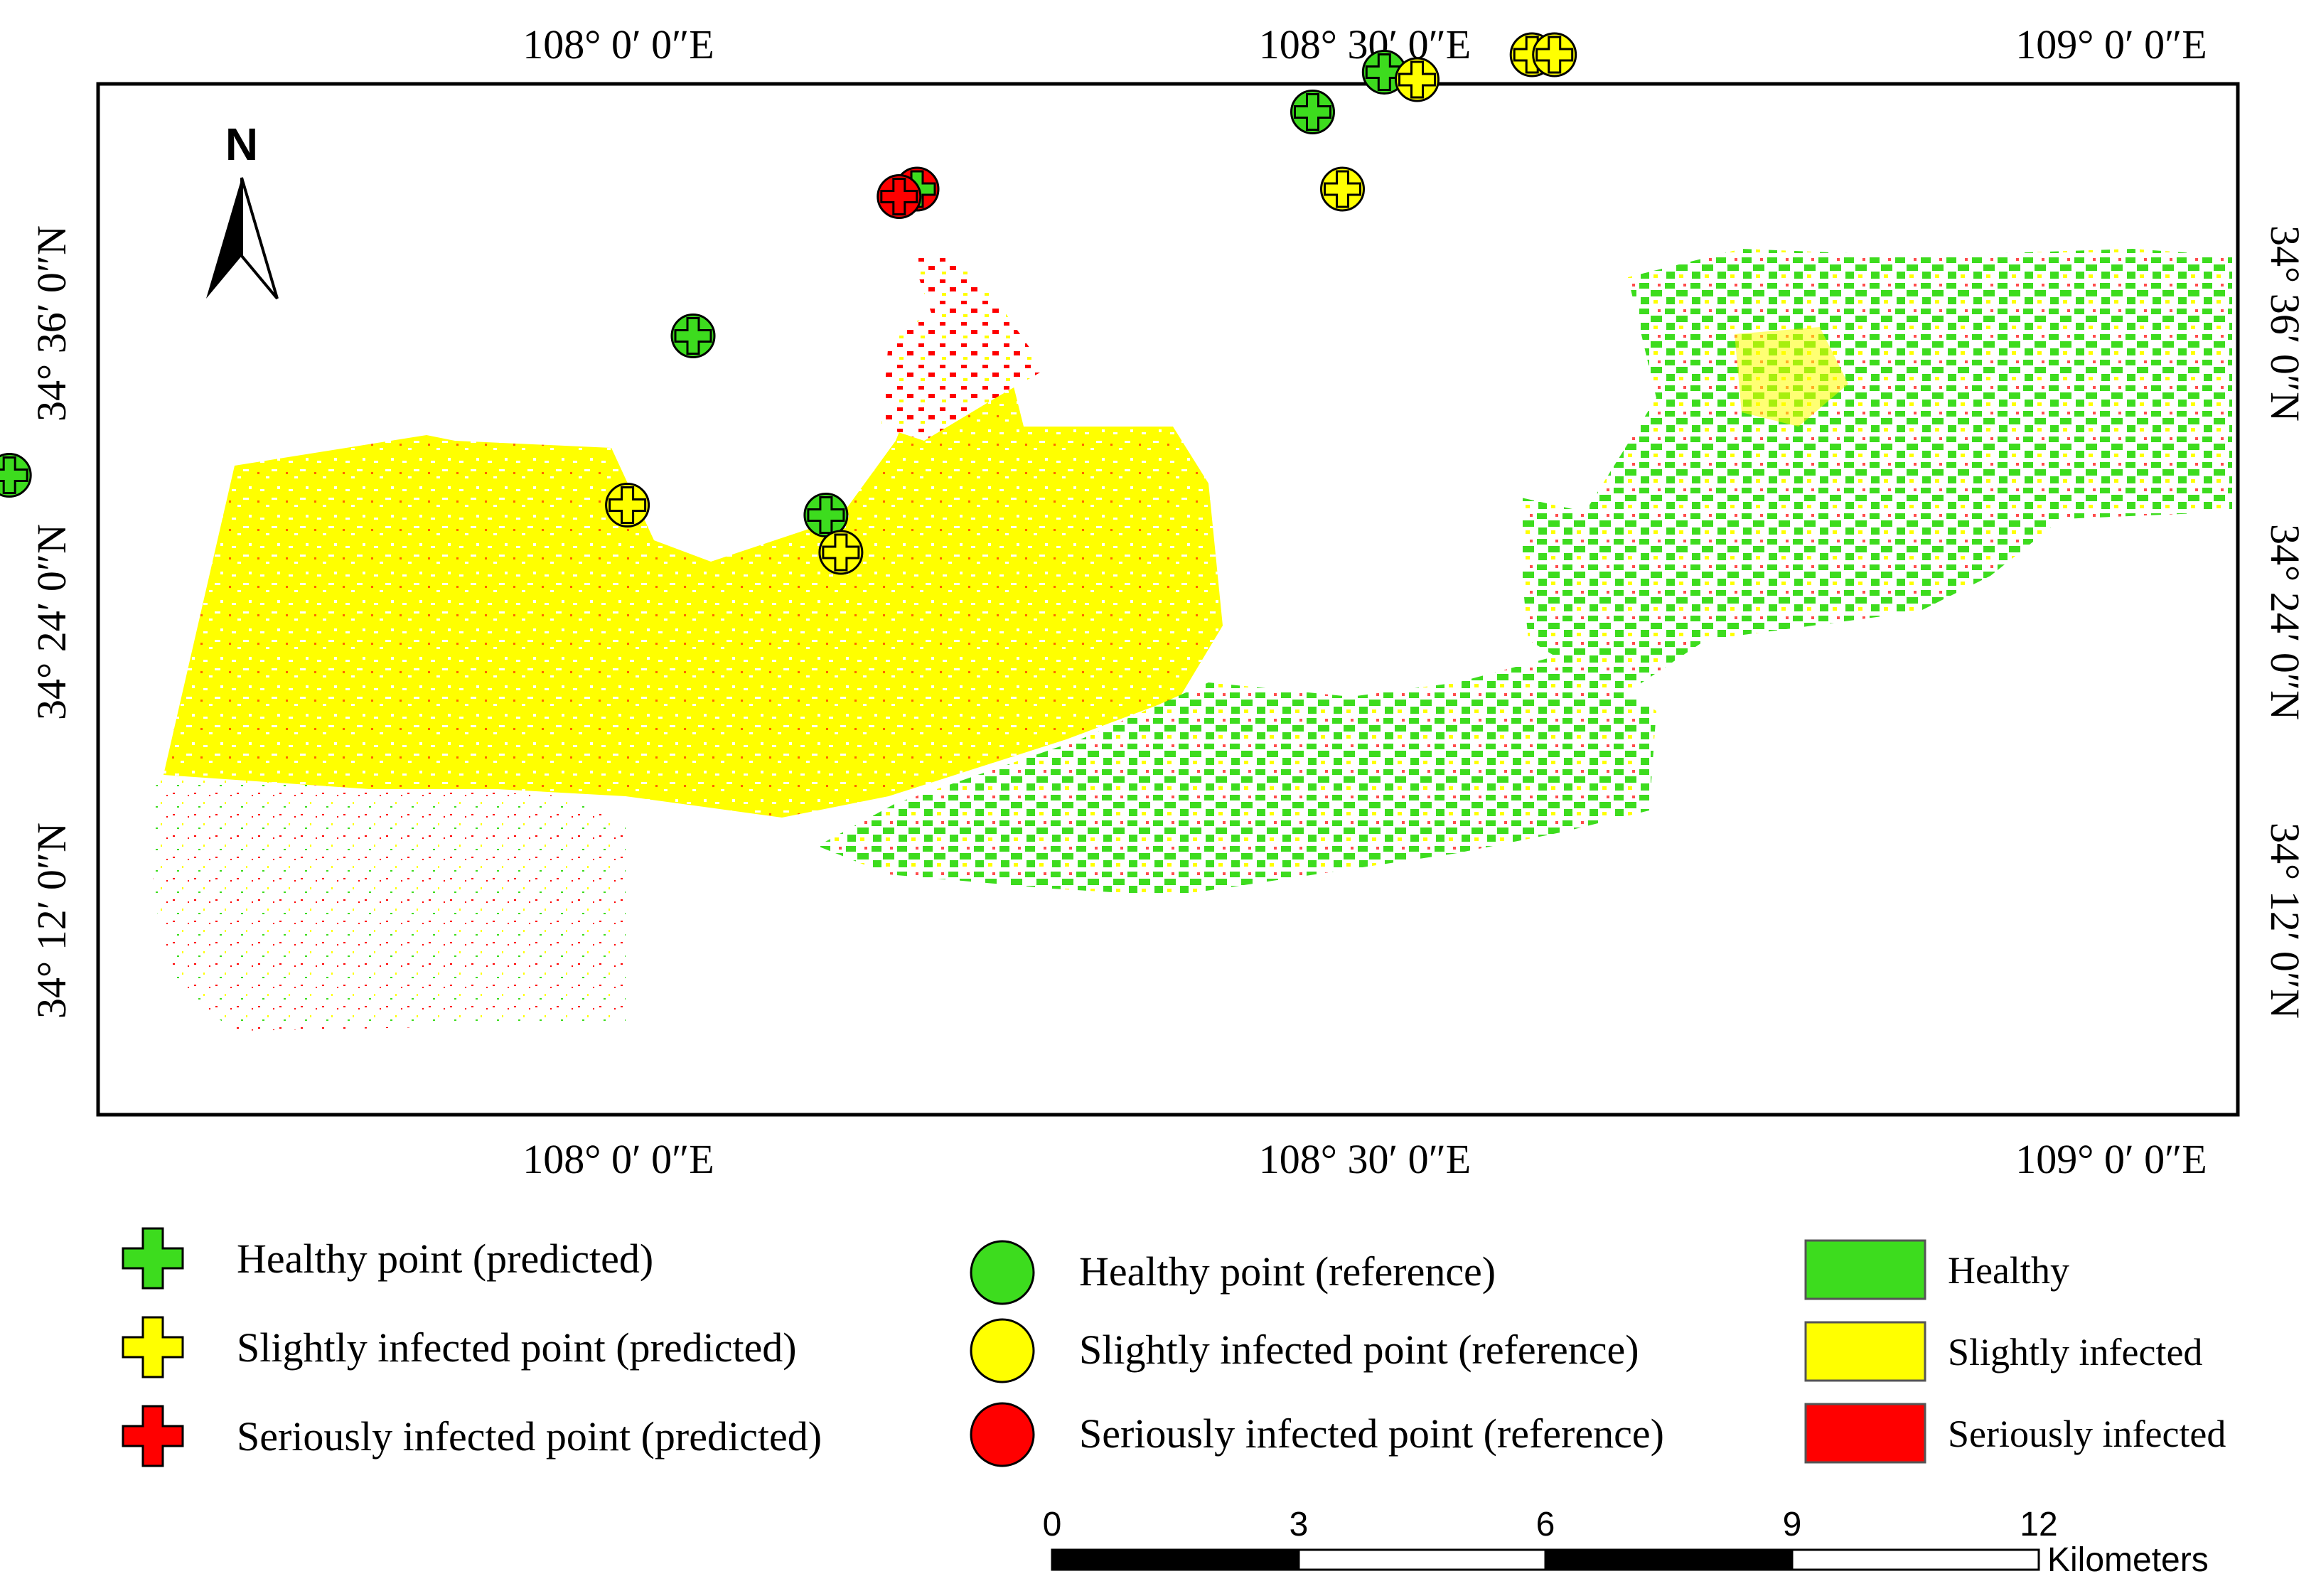 This screenshot has height=1596, width=2321. What do you see at coordinates (1937, 1269) in the screenshot?
I see `legend-area-healthy: Healthy` at bounding box center [1937, 1269].